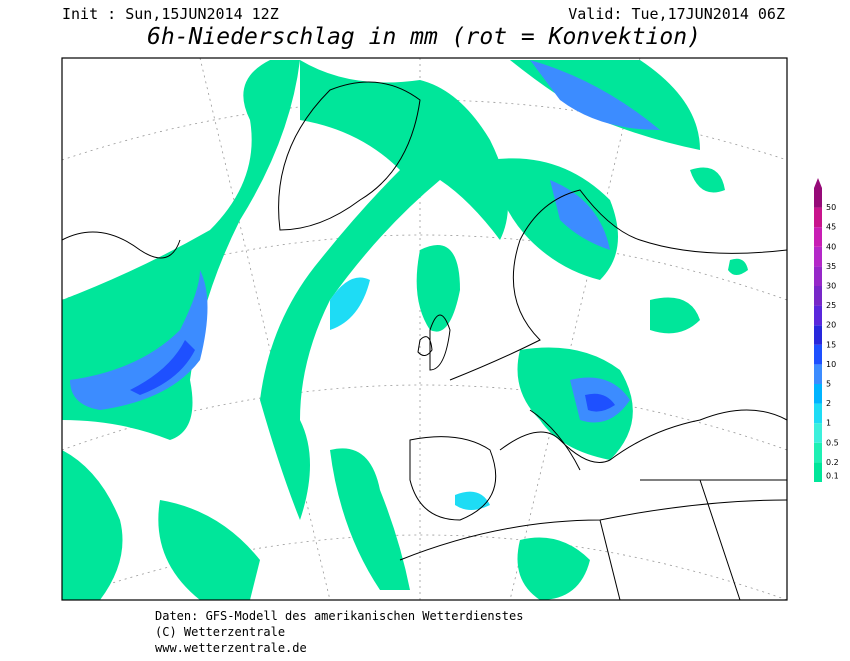  Describe the element at coordinates (831, 344) in the screenshot. I see `legend-label: 15` at that location.